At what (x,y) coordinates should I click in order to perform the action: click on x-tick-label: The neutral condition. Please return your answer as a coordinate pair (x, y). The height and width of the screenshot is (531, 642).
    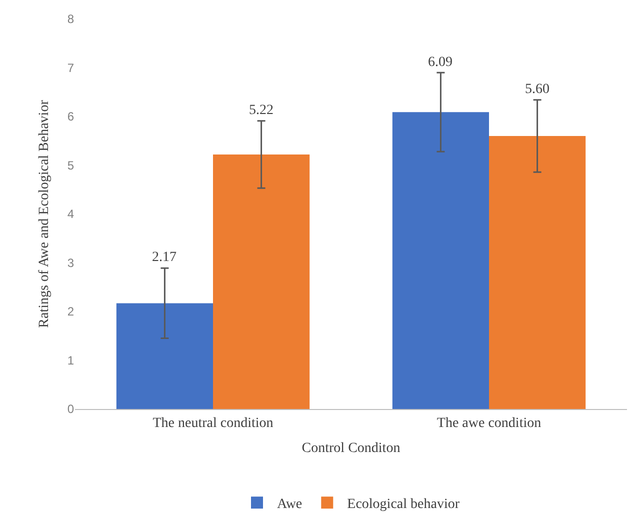
    Looking at the image, I should click on (213, 423).